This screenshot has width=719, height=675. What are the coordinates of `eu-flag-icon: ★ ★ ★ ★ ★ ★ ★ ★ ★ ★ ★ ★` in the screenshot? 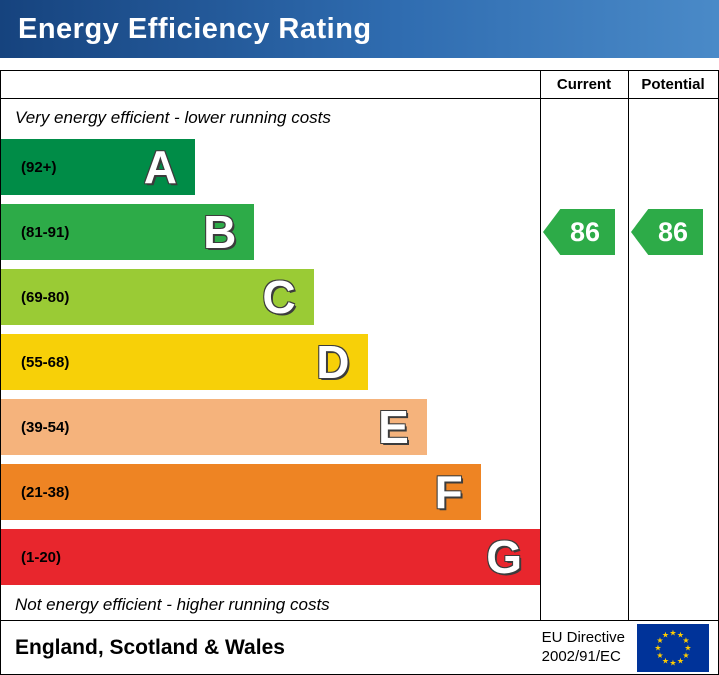 It's located at (673, 647).